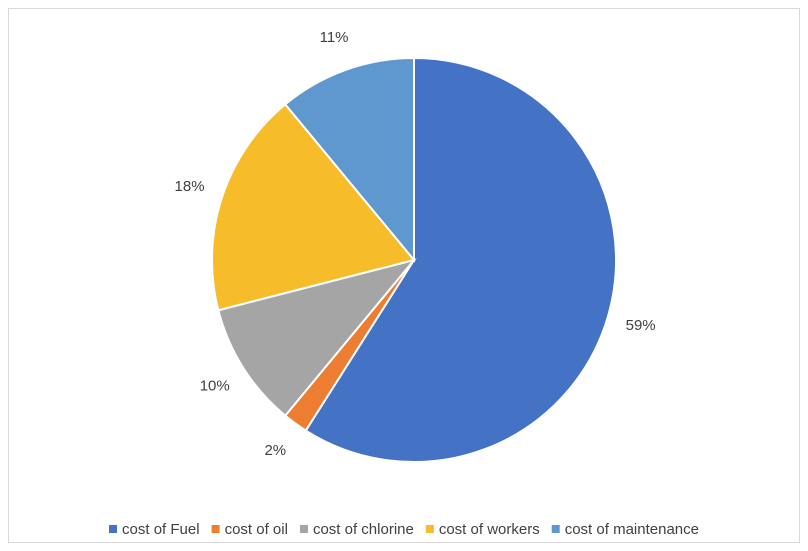 This screenshot has height=551, width=808. Describe the element at coordinates (363, 529) in the screenshot. I see `legend-label: cost of chlorine` at that location.